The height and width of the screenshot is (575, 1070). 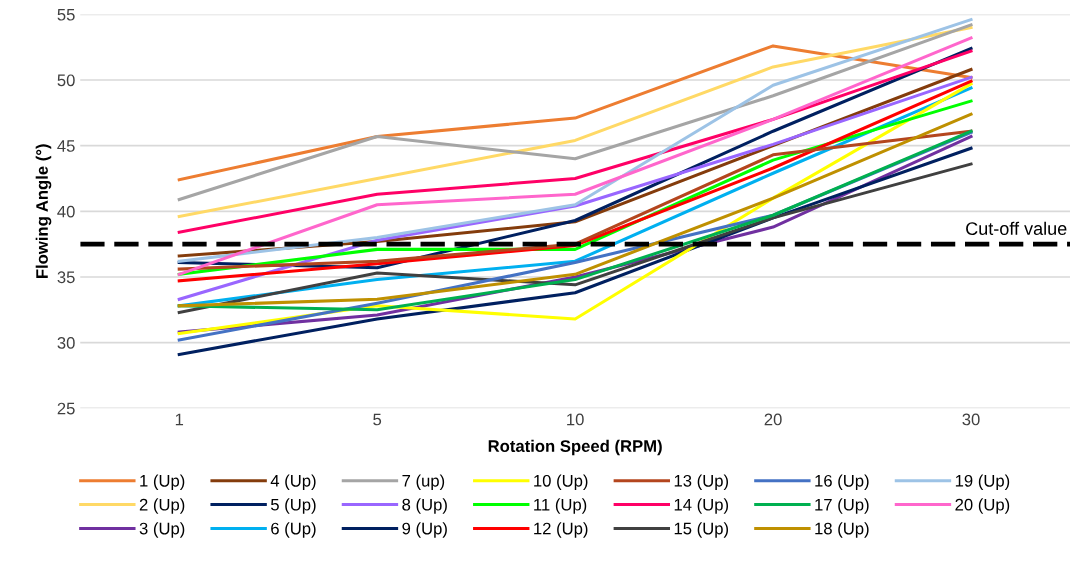 What do you see at coordinates (561, 482) in the screenshot?
I see `legend-label: 10 (Up)` at bounding box center [561, 482].